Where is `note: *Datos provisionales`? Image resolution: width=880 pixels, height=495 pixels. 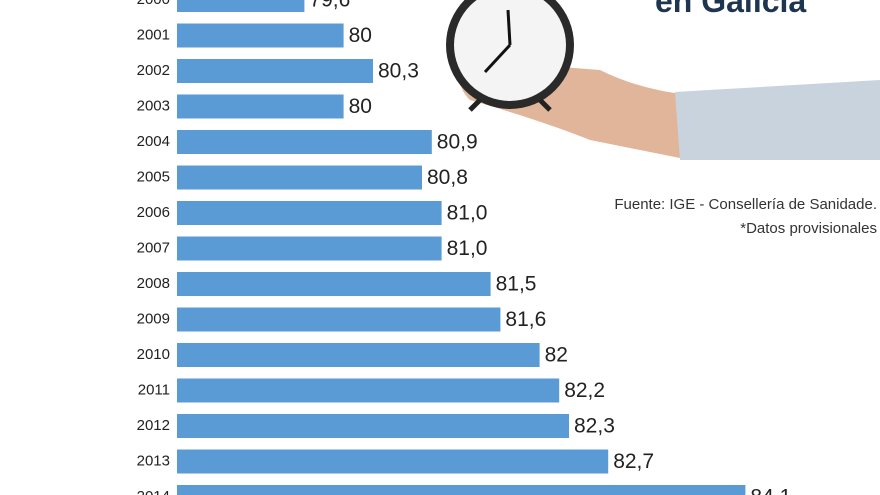
note: *Datos provisionales is located at coordinates (808, 228).